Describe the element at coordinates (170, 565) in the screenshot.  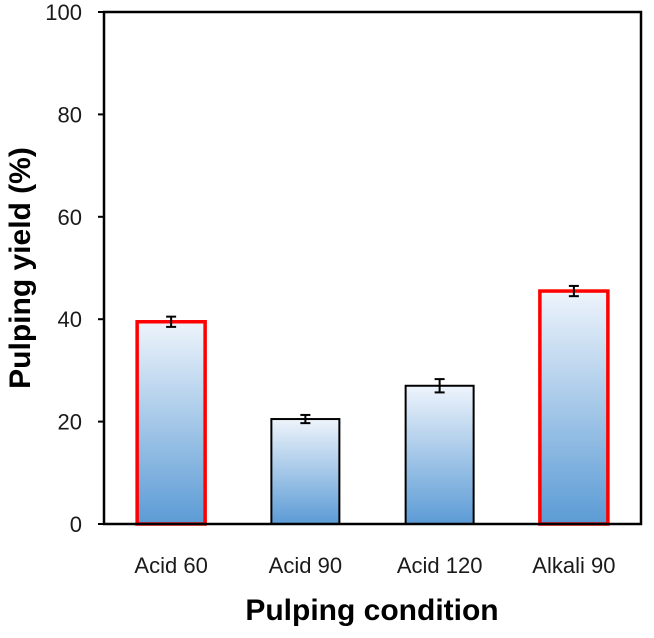
I see `x-category-label: Acid 60` at that location.